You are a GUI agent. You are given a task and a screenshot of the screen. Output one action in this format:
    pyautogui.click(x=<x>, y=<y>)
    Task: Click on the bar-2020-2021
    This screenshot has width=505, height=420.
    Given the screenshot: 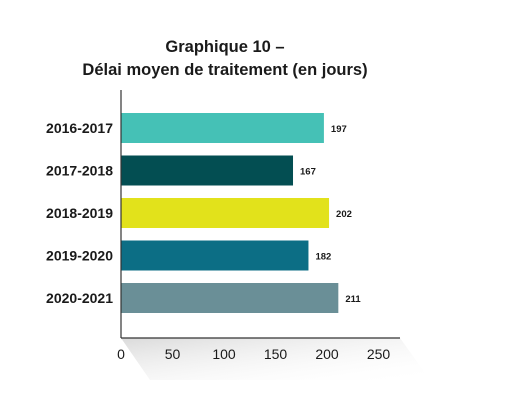 What is the action you would take?
    pyautogui.click(x=230, y=298)
    